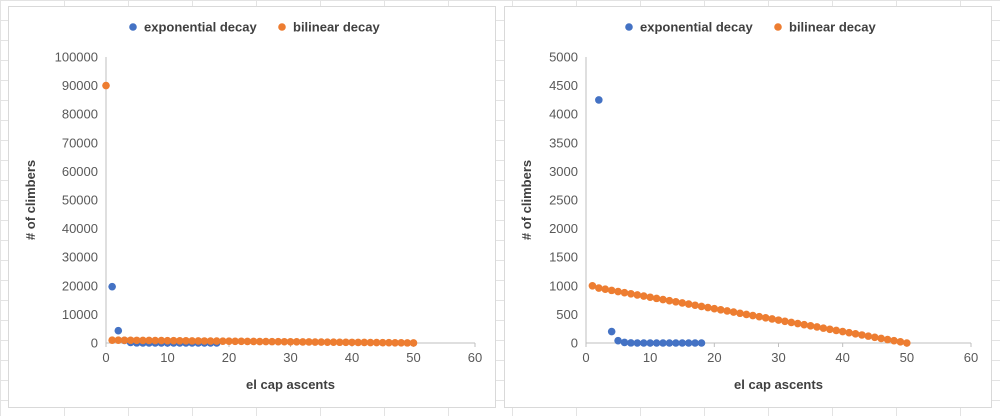 The height and width of the screenshot is (416, 1000). Describe the element at coordinates (563, 285) in the screenshot. I see `y-tick-label: 1000` at that location.